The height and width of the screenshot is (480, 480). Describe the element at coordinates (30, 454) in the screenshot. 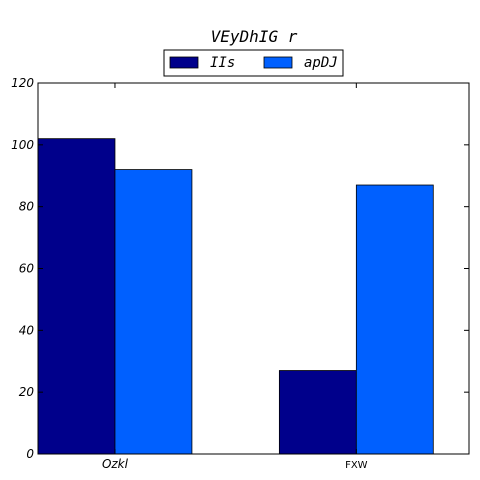

I see `y-tick-label: 0` at that location.